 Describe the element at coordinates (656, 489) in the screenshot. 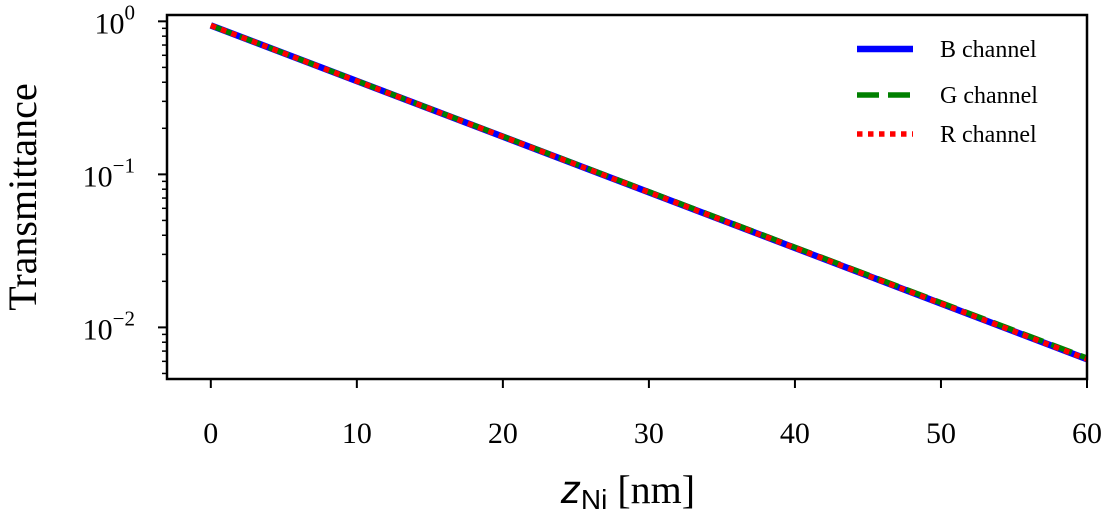

I see `x-axis-label-unit: [nm]` at that location.